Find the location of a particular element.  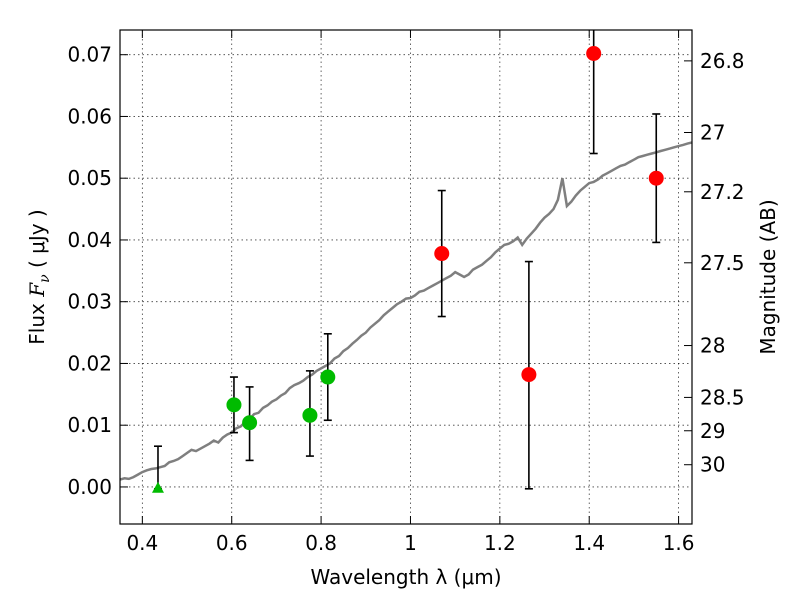

upper-limit-triangle-marker is located at coordinates (157, 487).